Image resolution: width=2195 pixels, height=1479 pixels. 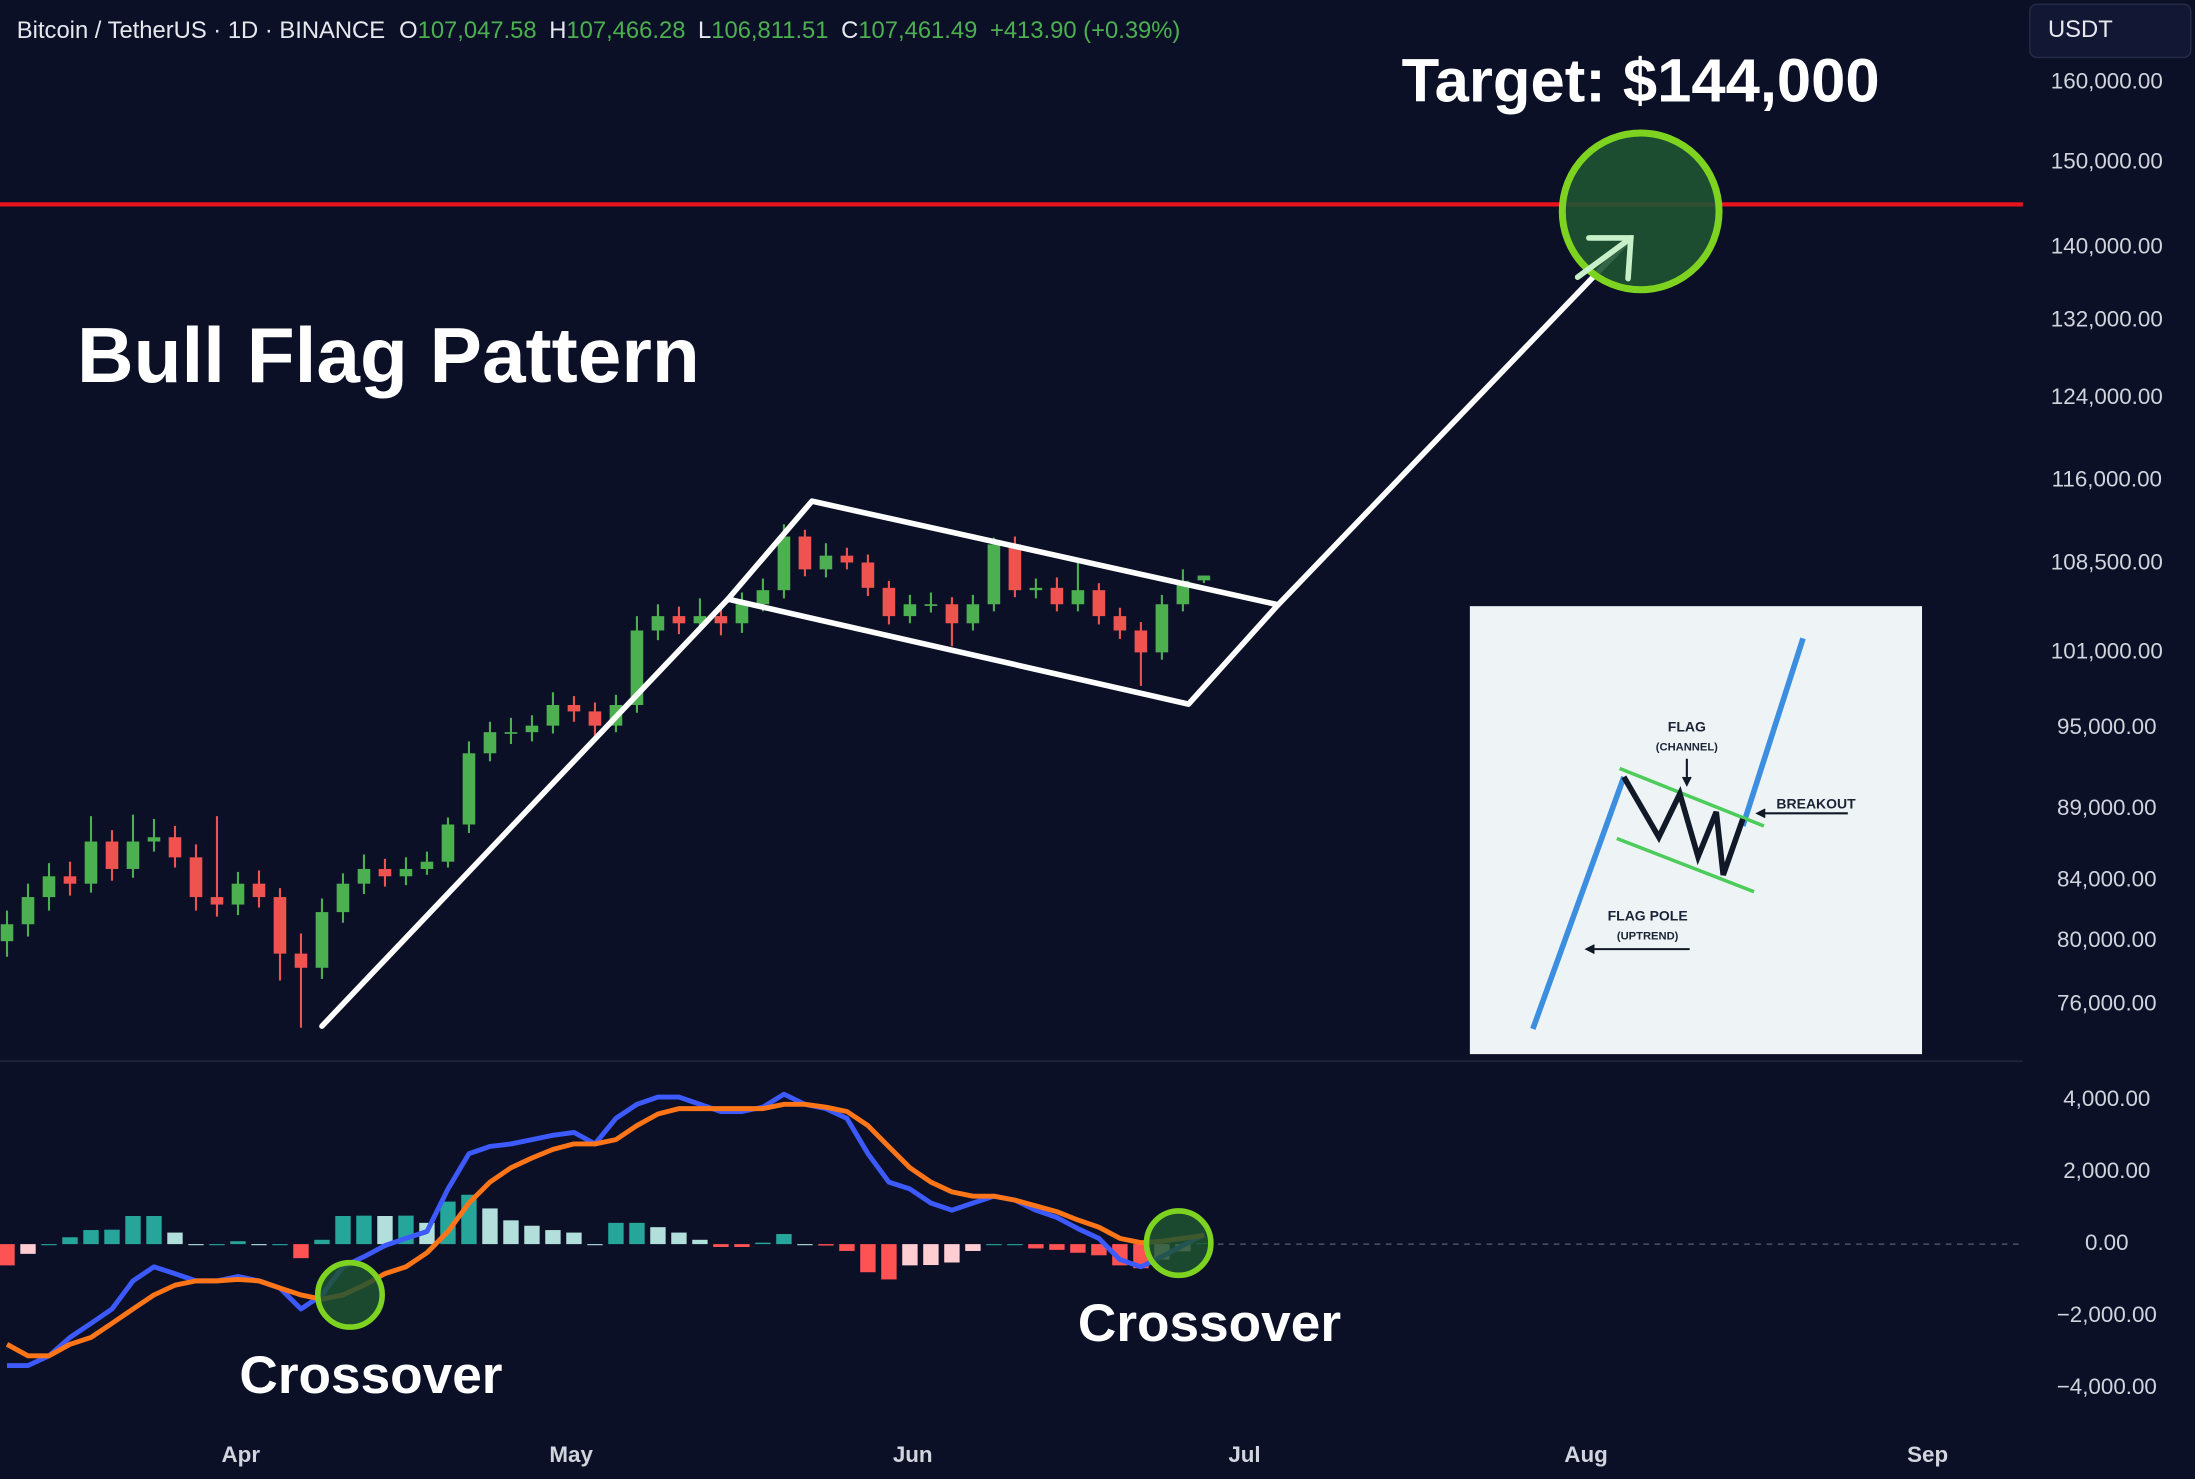 What do you see at coordinates (2107, 80) in the screenshot?
I see `y-tick-label: 160,000.00` at bounding box center [2107, 80].